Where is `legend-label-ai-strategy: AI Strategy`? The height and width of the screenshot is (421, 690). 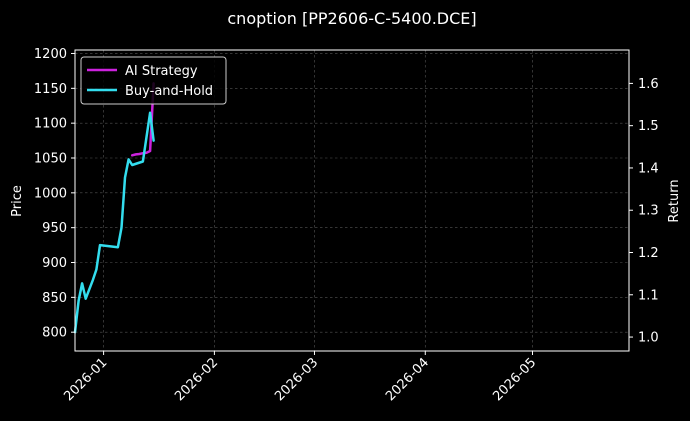
legend-label-ai-strategy: AI Strategy is located at coordinates (161, 71).